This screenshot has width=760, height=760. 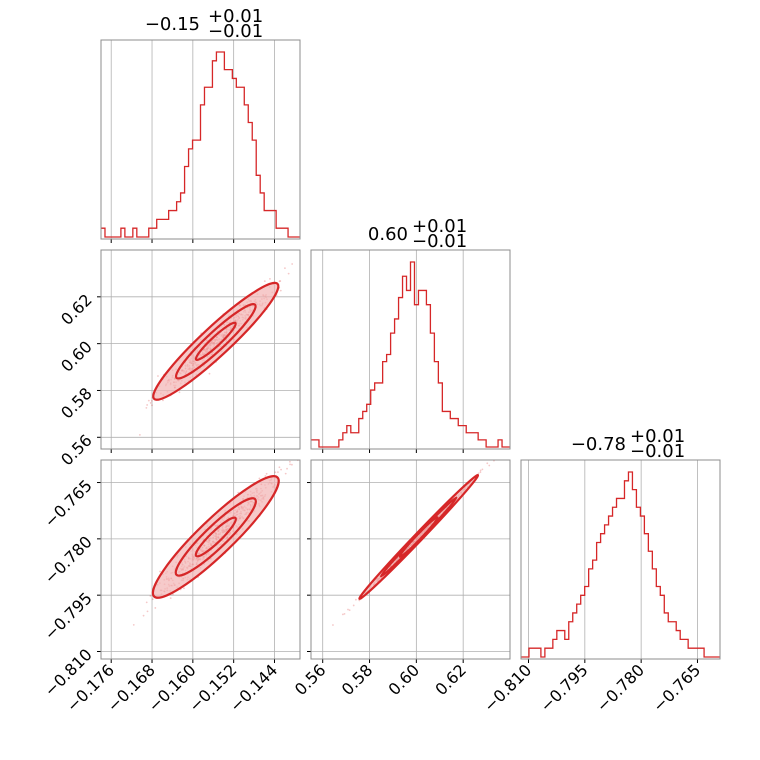 I want to click on y-tick-label: −0.780, so click(x=68, y=559).